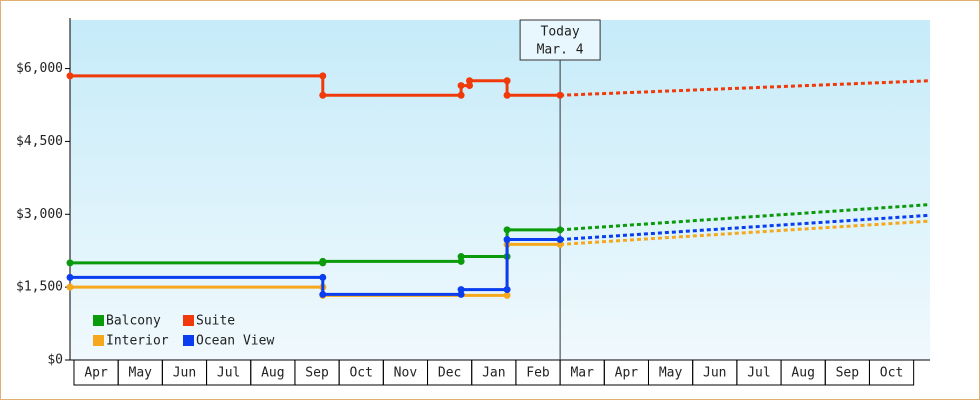 The image size is (980, 400). I want to click on month-box, so click(891, 372).